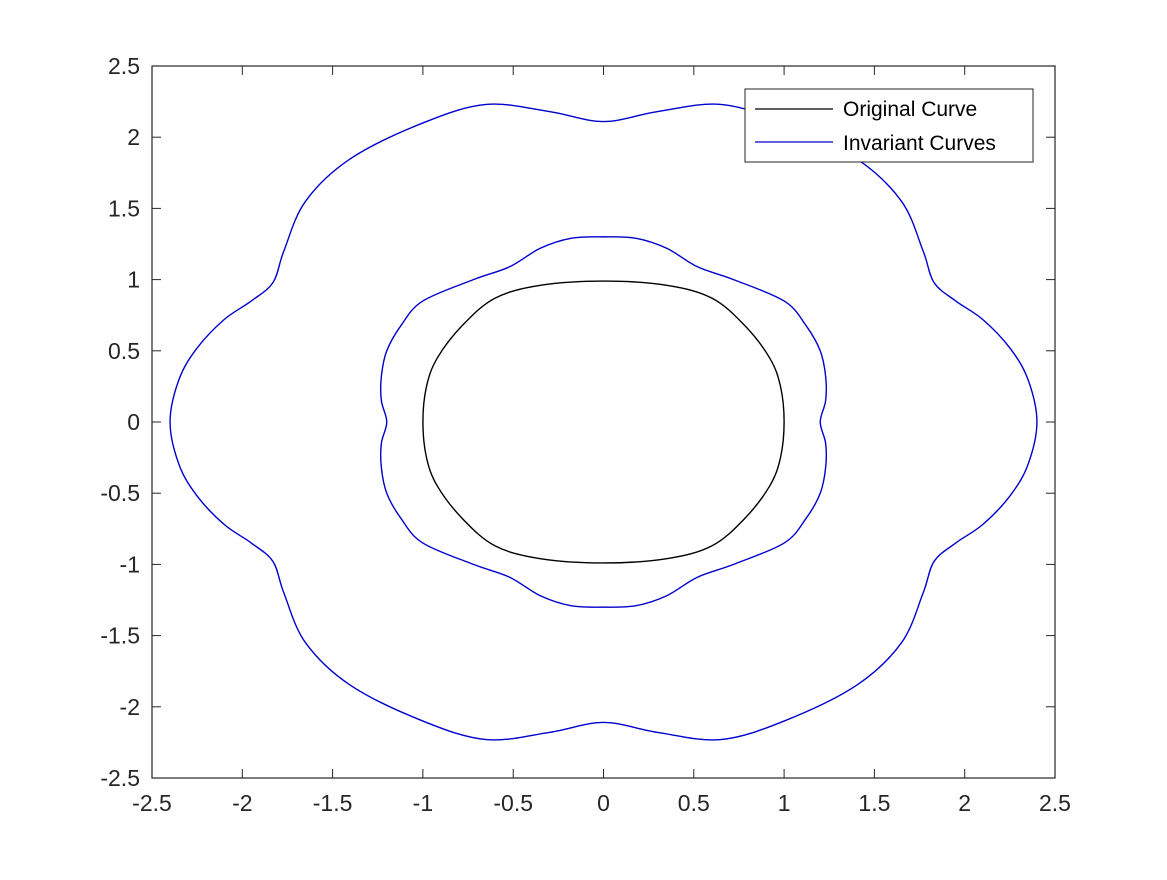 The height and width of the screenshot is (880, 1167). I want to click on y-tick-labels: -2.5 -2 -1.5 -1 -0.5 0 0.5 1 1.5 2 2.5, so click(120, 422).